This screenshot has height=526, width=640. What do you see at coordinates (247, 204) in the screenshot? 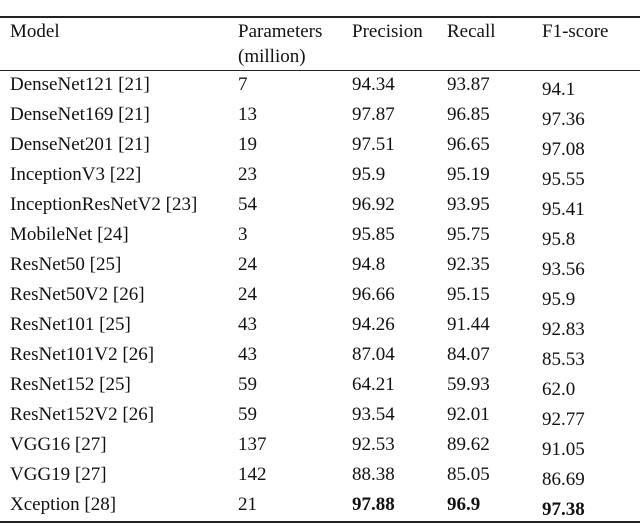
I see `parameters-cell: 54` at bounding box center [247, 204].